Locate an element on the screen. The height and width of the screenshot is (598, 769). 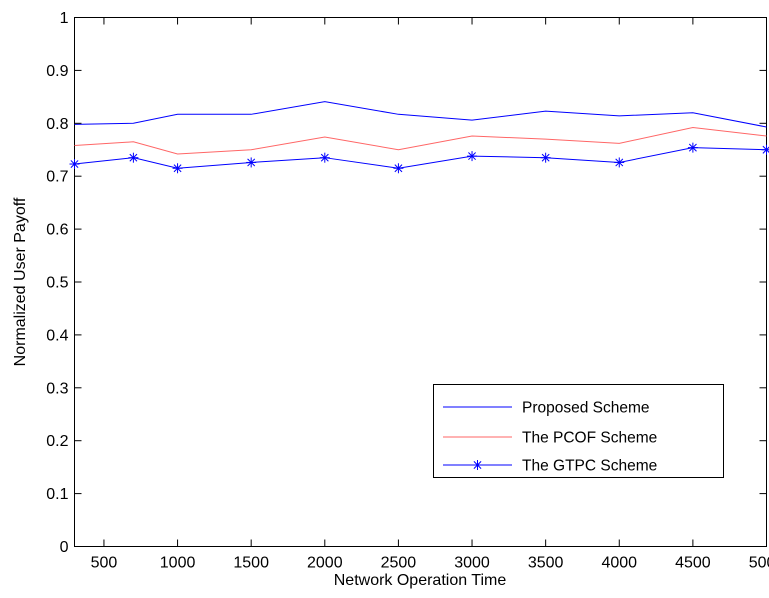
x-tick-label: 4500 is located at coordinates (693, 563).